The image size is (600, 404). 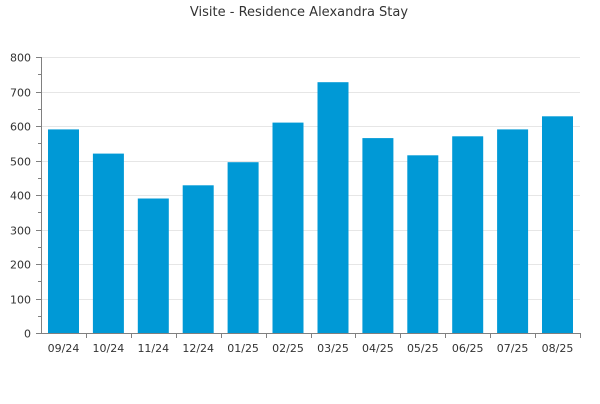 I want to click on chart-title: Visite - Residence Alexandra Stay, so click(x=299, y=12).